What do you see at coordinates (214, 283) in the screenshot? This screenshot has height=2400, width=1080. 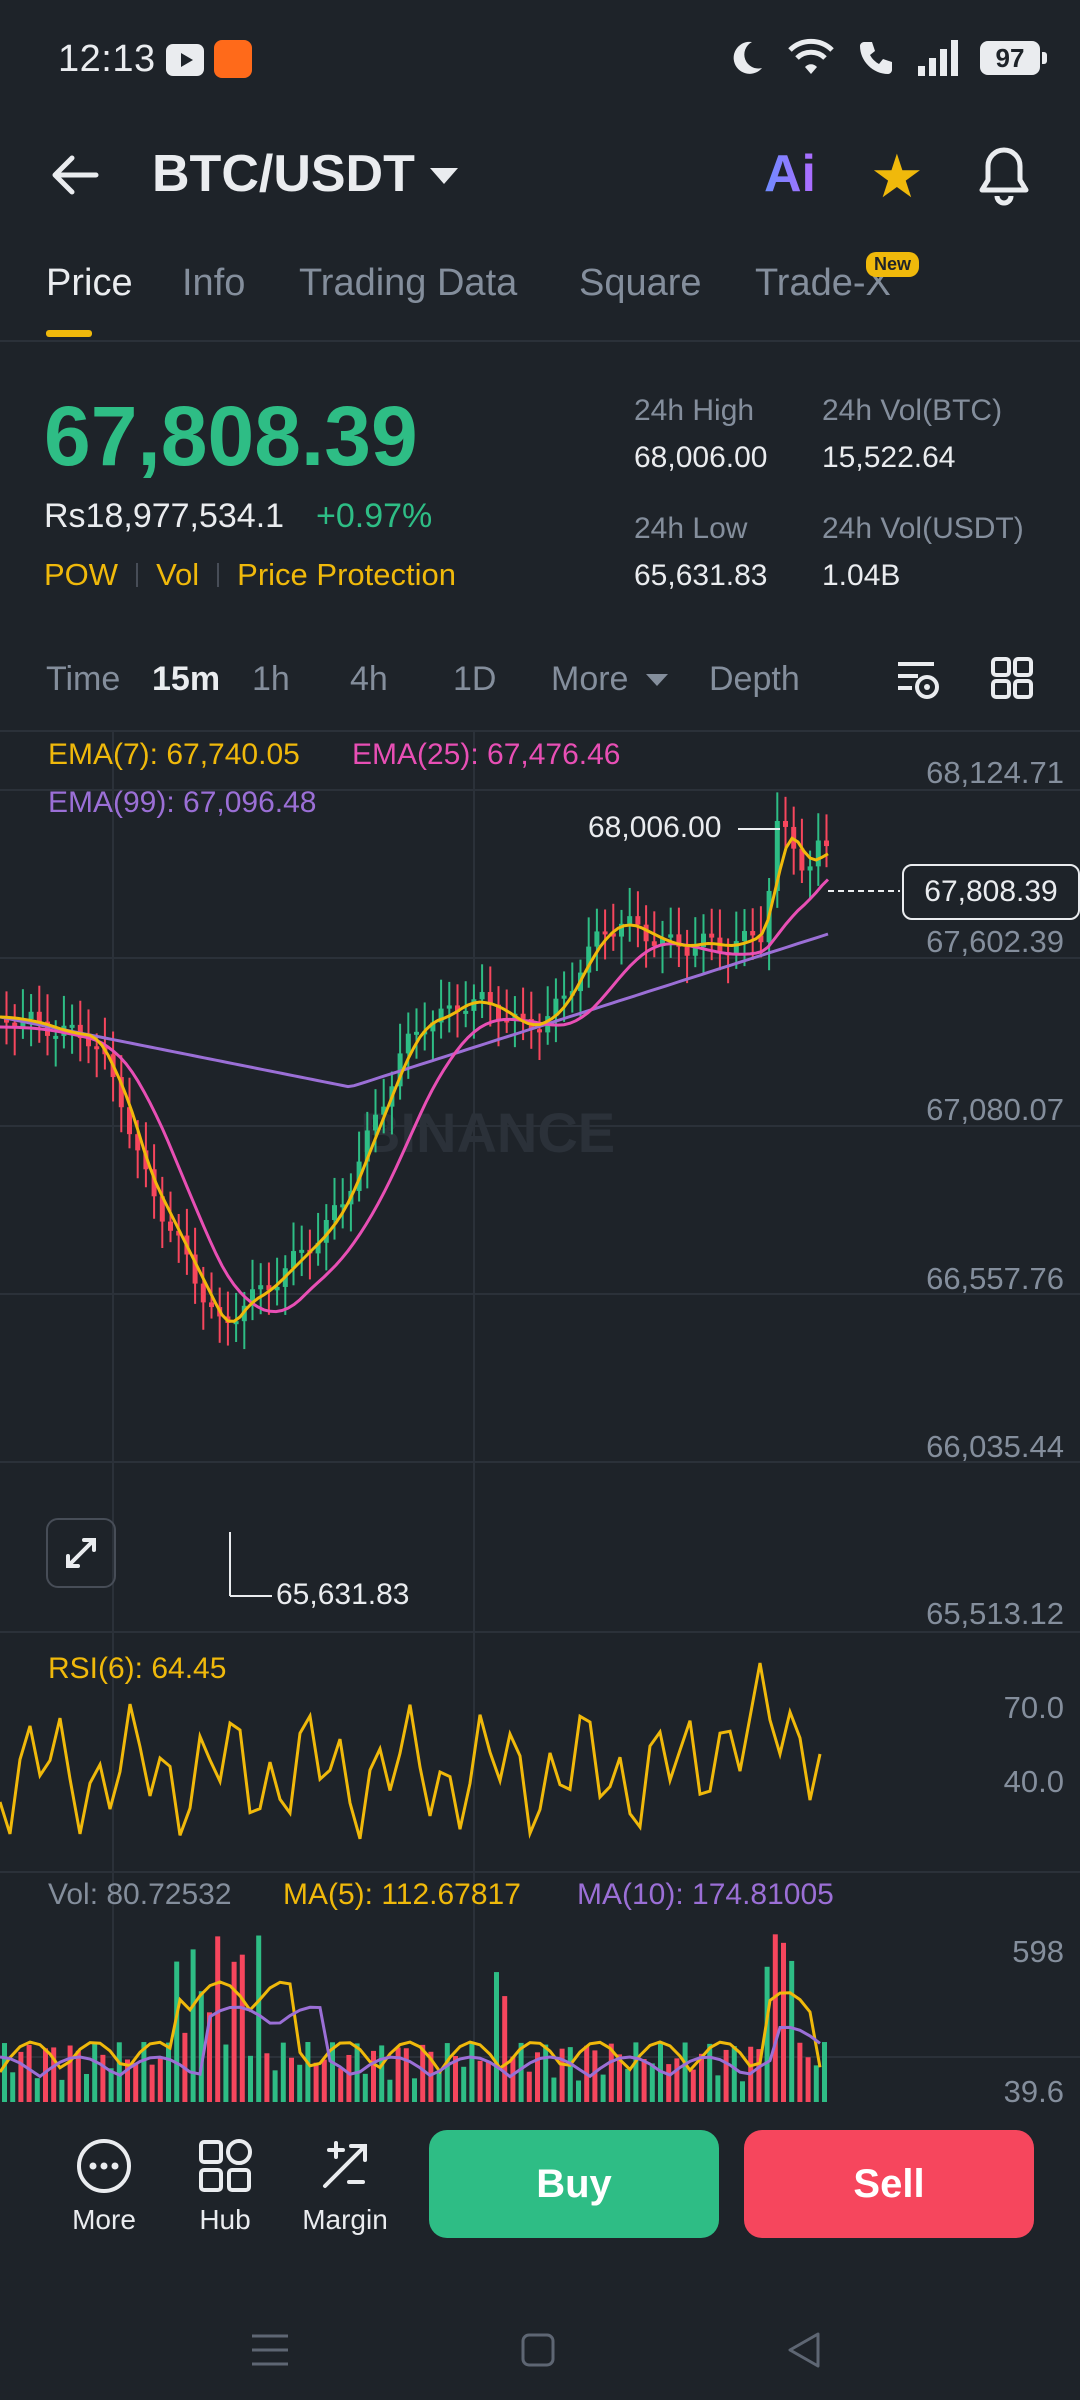 I see `tab-info: Info` at bounding box center [214, 283].